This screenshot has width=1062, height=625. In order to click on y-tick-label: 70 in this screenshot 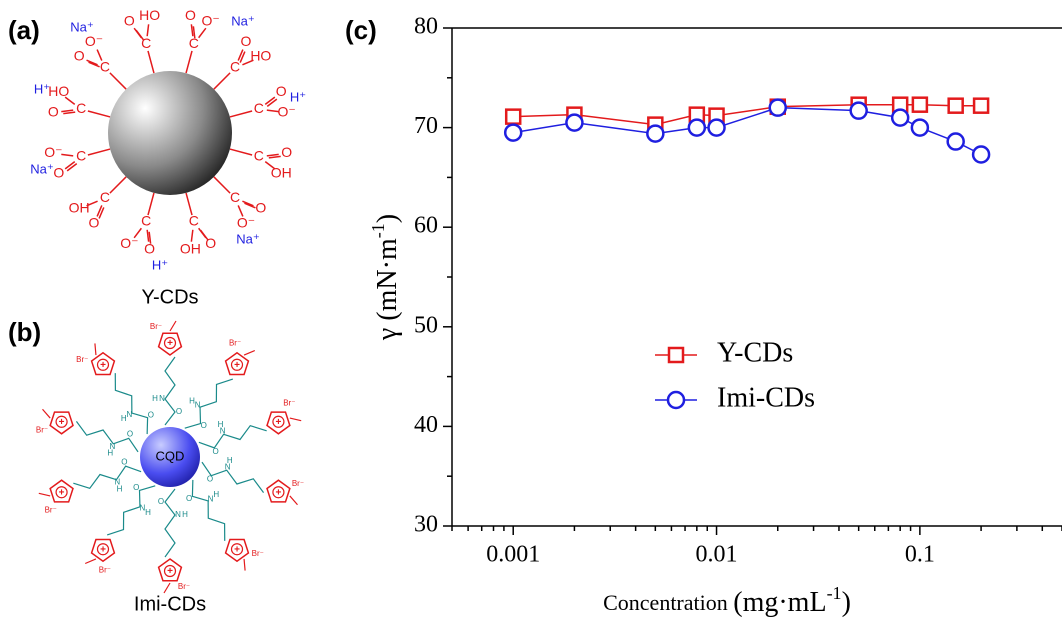, I will do `click(426, 126)`.